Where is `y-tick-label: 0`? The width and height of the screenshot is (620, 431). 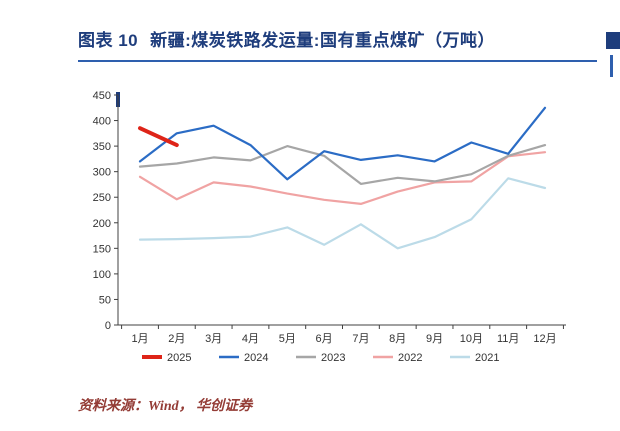 y-tick-label: 0 is located at coordinates (108, 326).